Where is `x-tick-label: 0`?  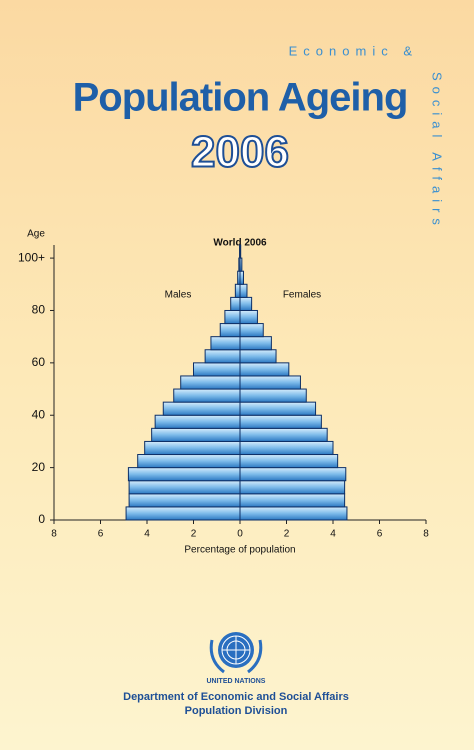
x-tick-label: 0 is located at coordinates (240, 534).